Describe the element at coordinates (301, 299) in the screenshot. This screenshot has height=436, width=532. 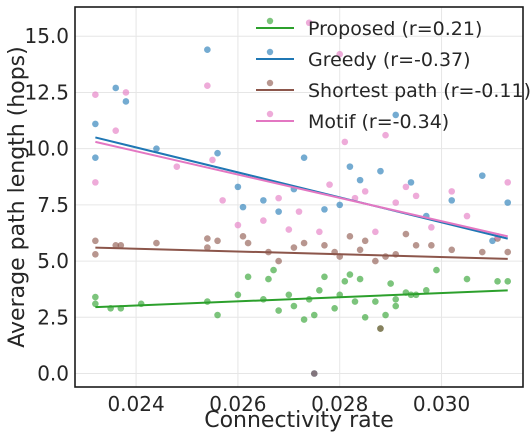
I see `trend-line` at that location.